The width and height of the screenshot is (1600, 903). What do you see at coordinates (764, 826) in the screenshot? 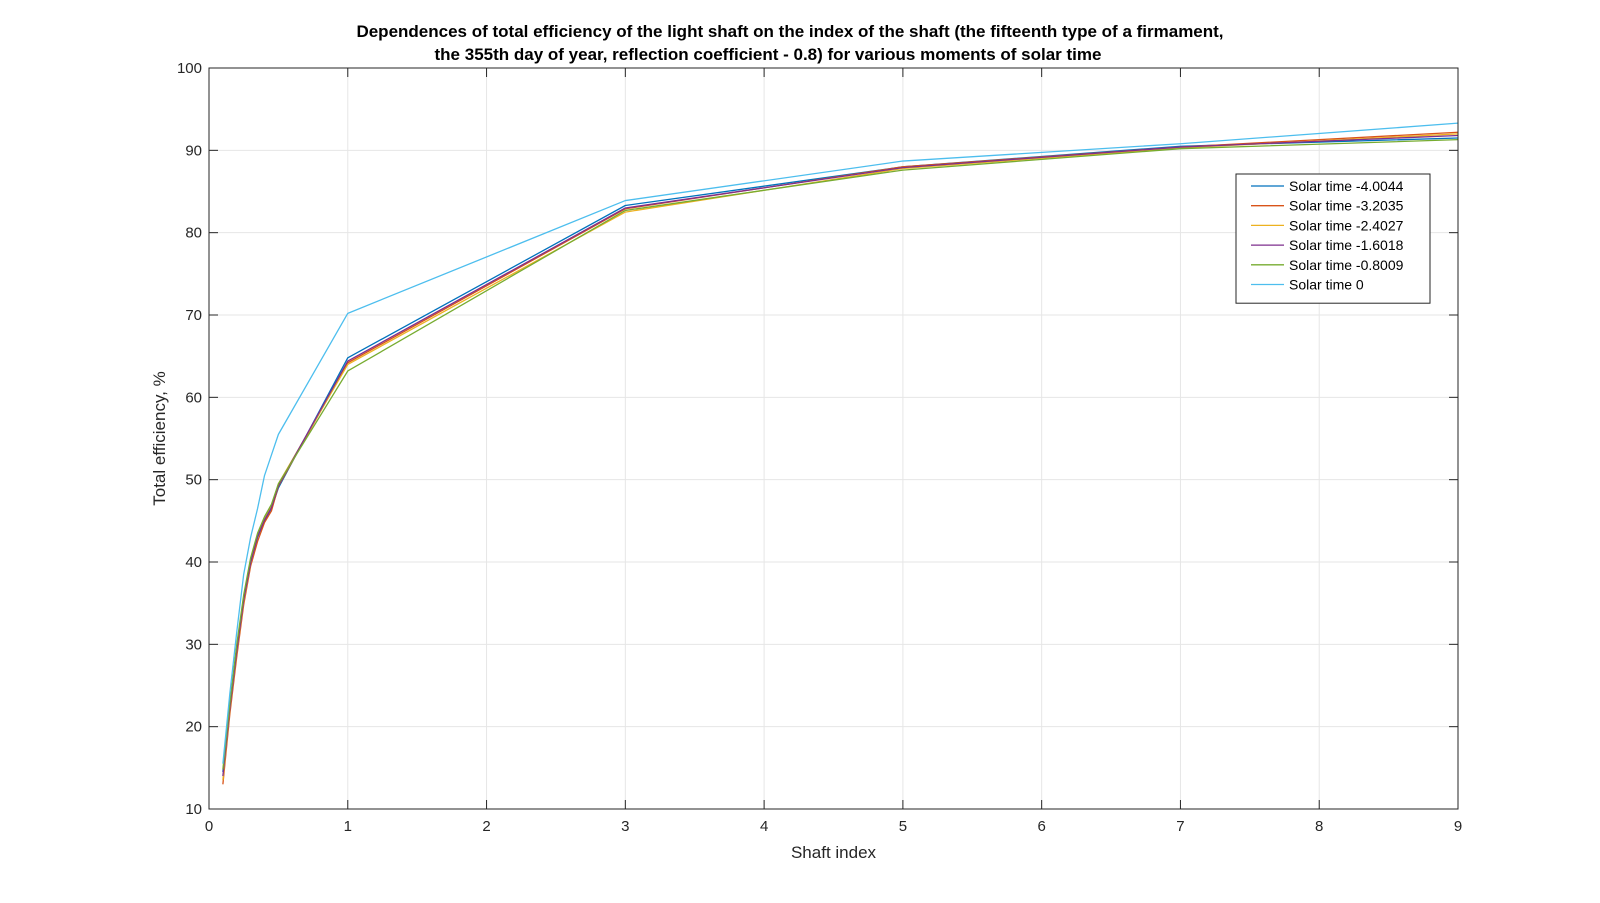
I see `x-tick-label: 4` at bounding box center [764, 826].